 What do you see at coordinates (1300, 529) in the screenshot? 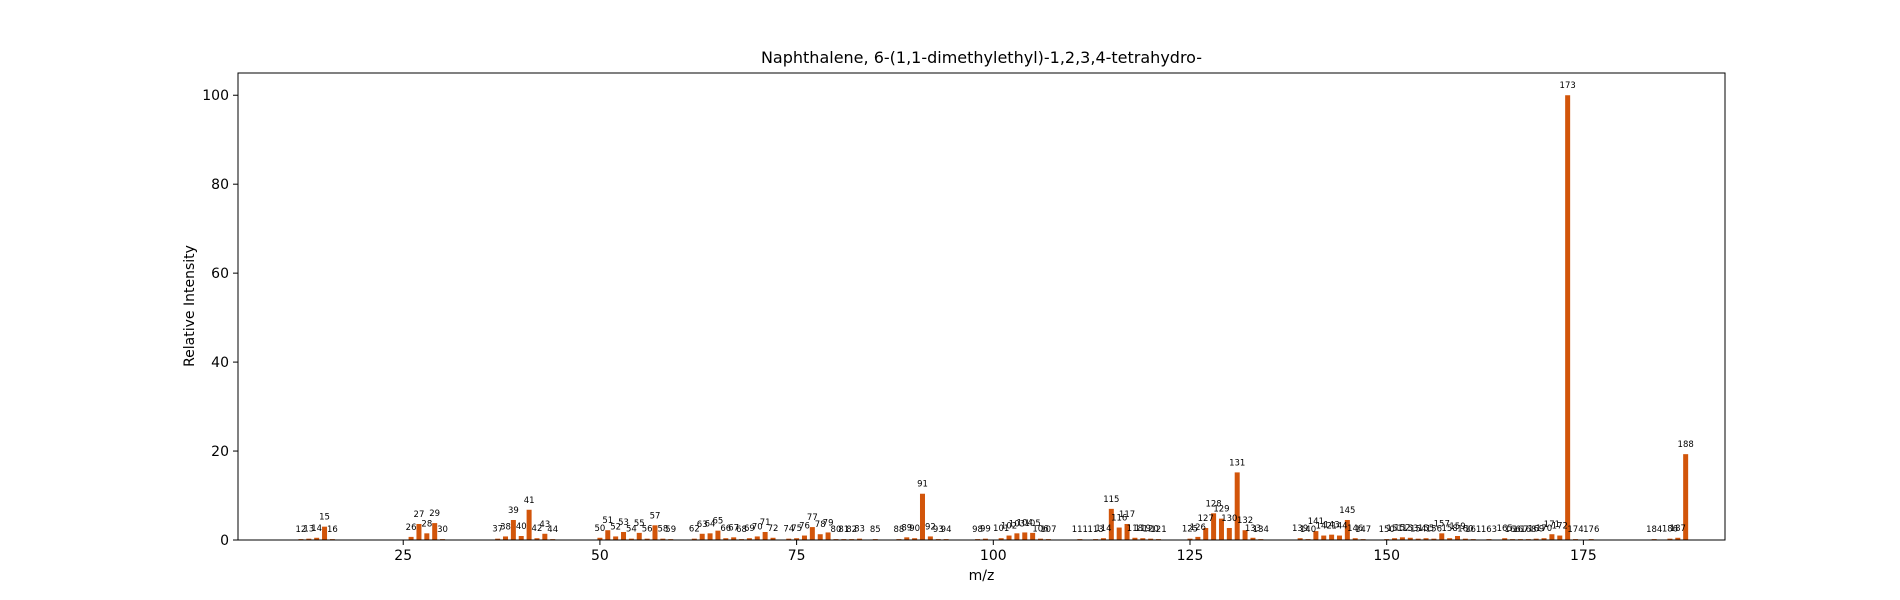
I see `peak-label-139: 139` at bounding box center [1300, 529].